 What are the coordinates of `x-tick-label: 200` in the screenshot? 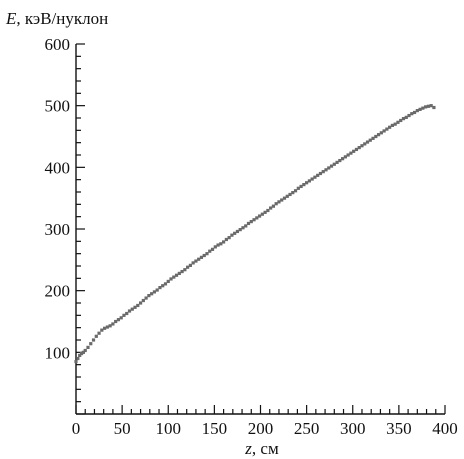 It's located at (261, 428).